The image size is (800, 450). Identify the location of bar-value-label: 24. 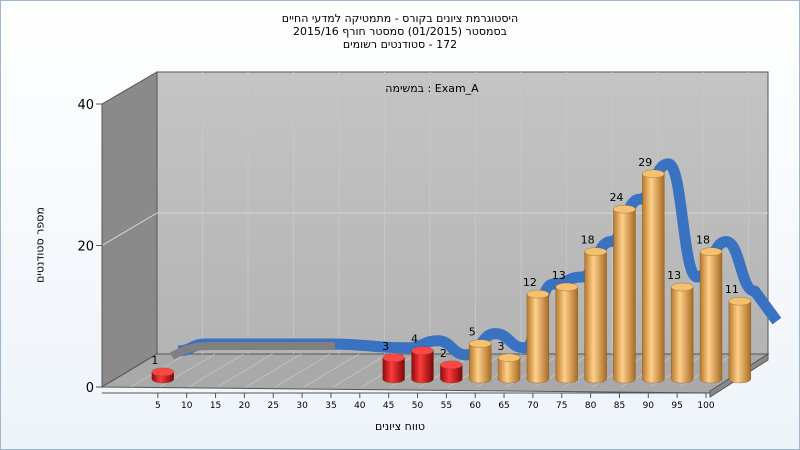
(616, 197).